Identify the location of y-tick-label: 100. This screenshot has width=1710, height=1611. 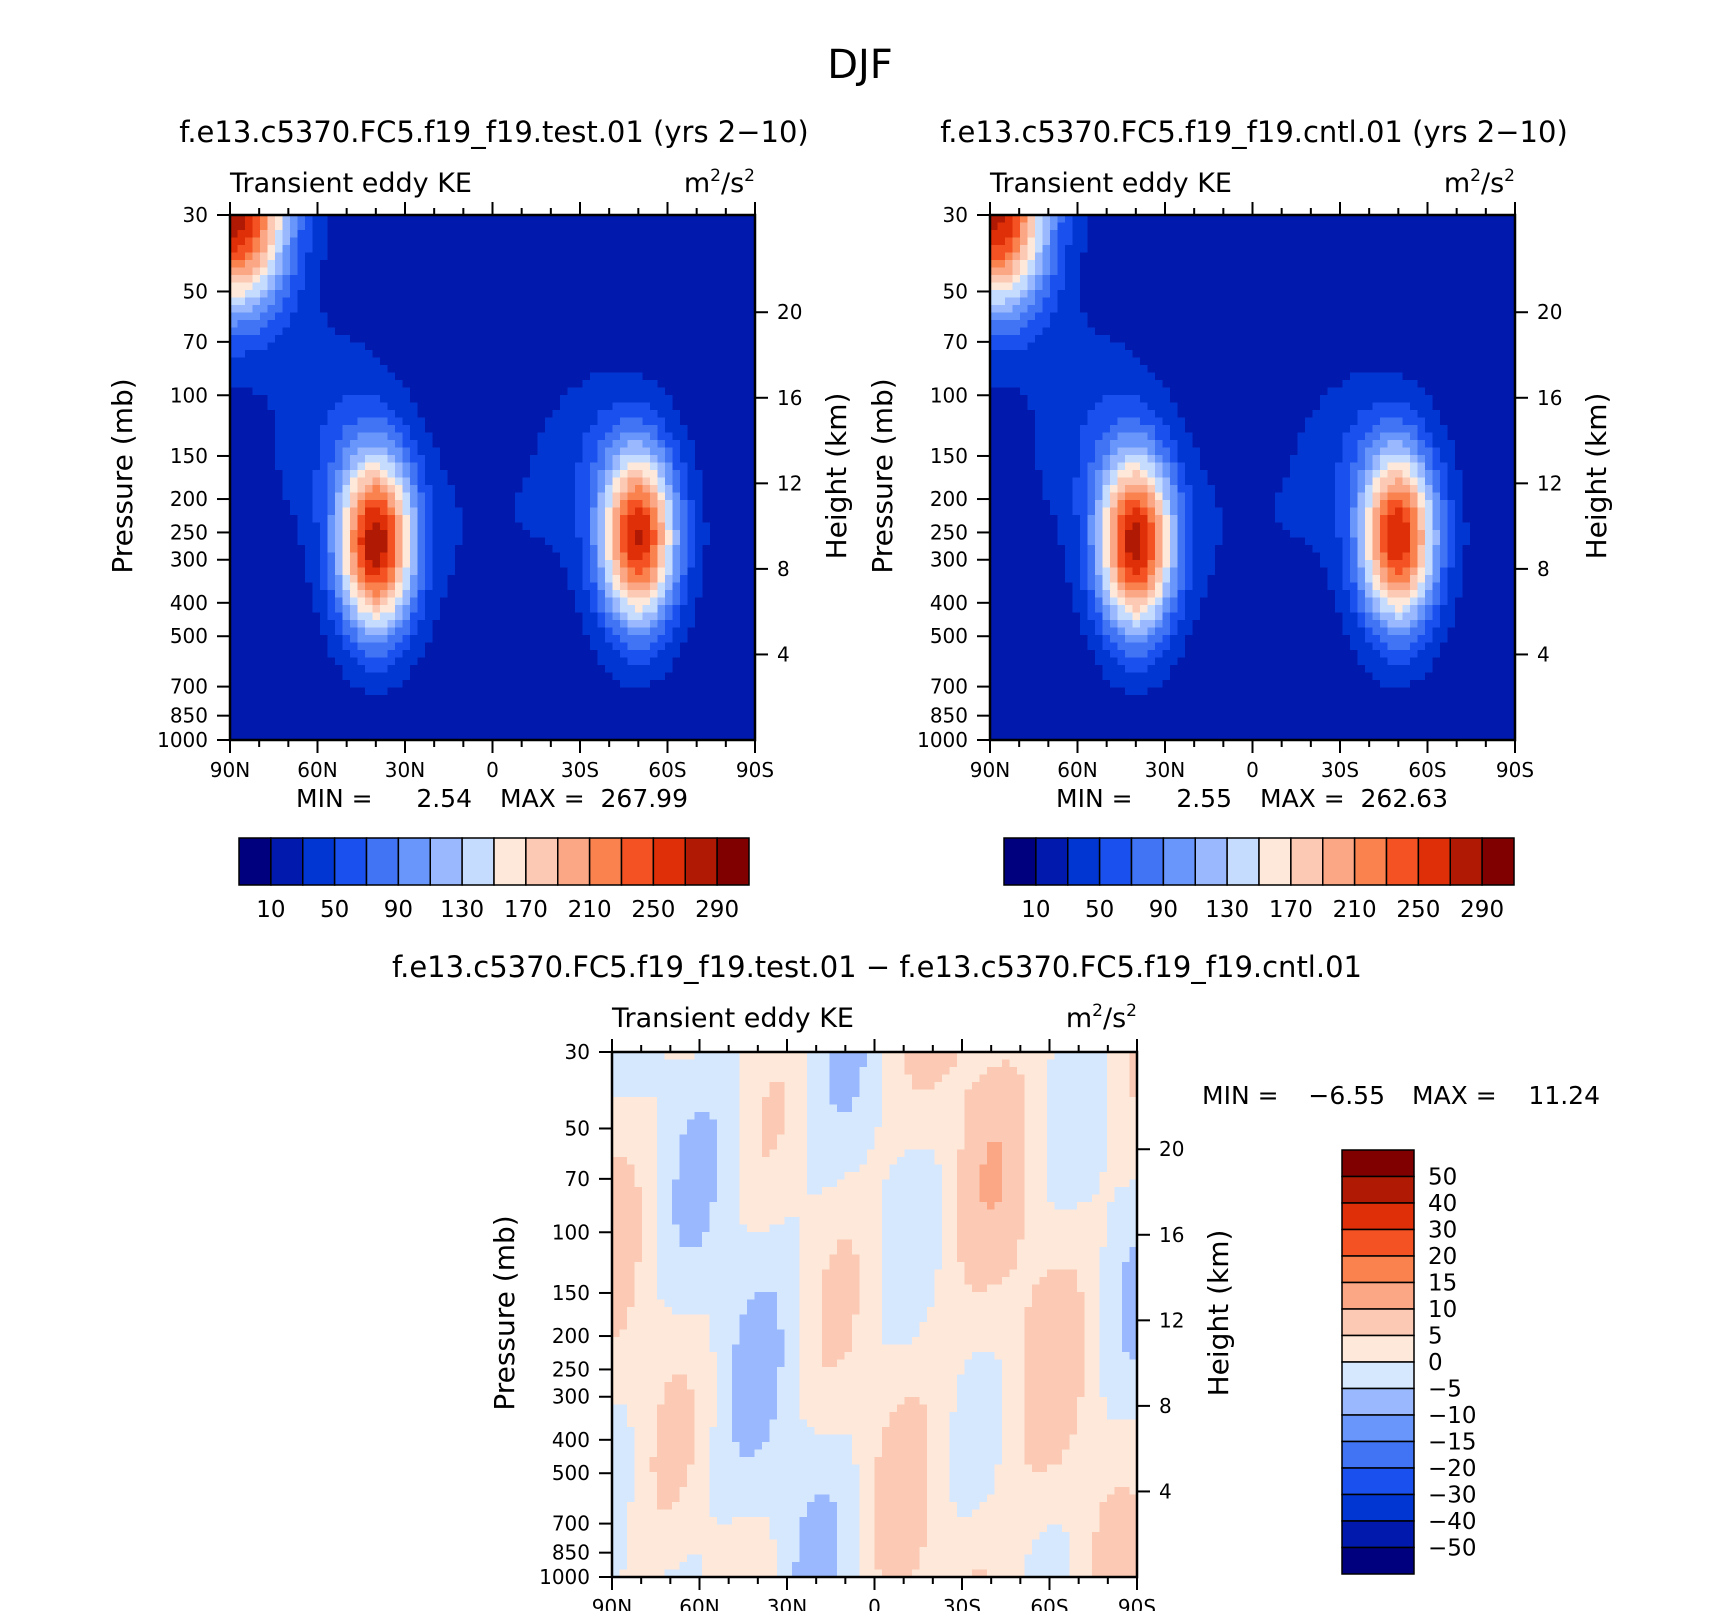
(189, 395).